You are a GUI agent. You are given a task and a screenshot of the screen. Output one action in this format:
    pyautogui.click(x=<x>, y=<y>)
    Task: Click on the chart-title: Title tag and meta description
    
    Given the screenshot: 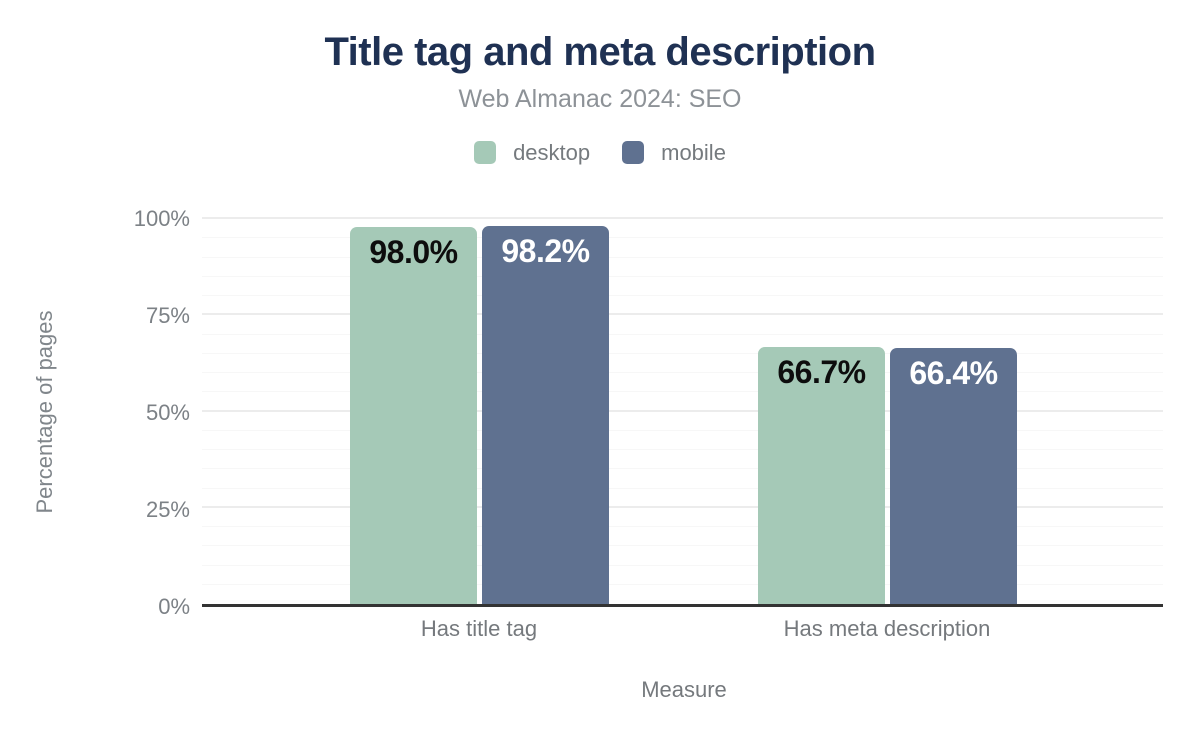 What is the action you would take?
    pyautogui.click(x=600, y=52)
    